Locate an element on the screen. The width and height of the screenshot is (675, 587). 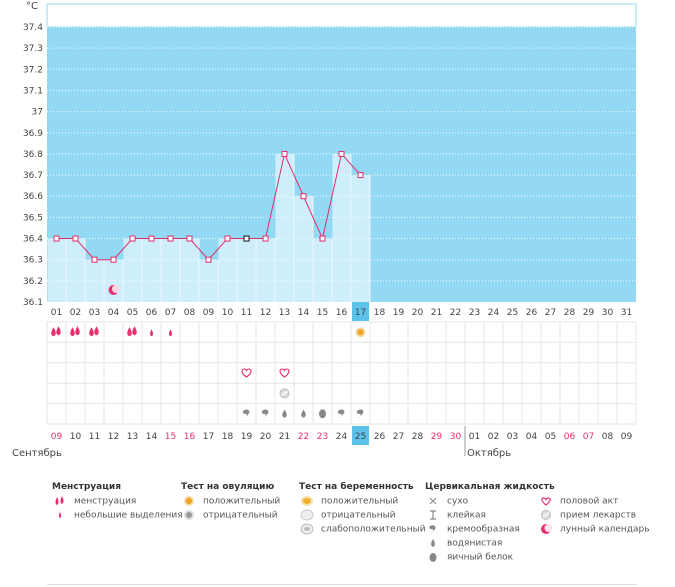
legend-item-spotting: небольшие выделения is located at coordinates (117, 515).